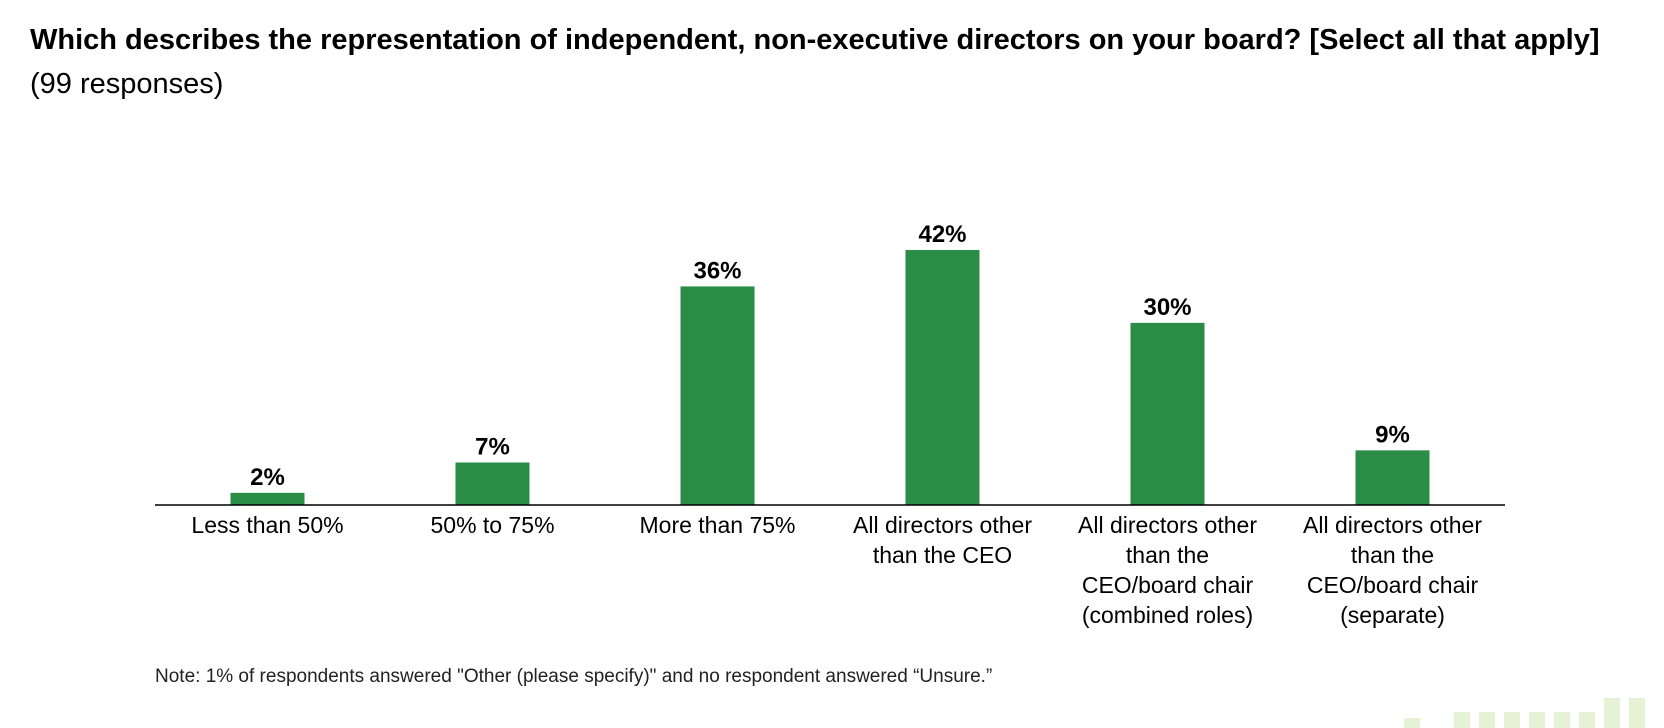 The height and width of the screenshot is (728, 1664). What do you see at coordinates (127, 84) in the screenshot?
I see `response-count: (99 responses)` at bounding box center [127, 84].